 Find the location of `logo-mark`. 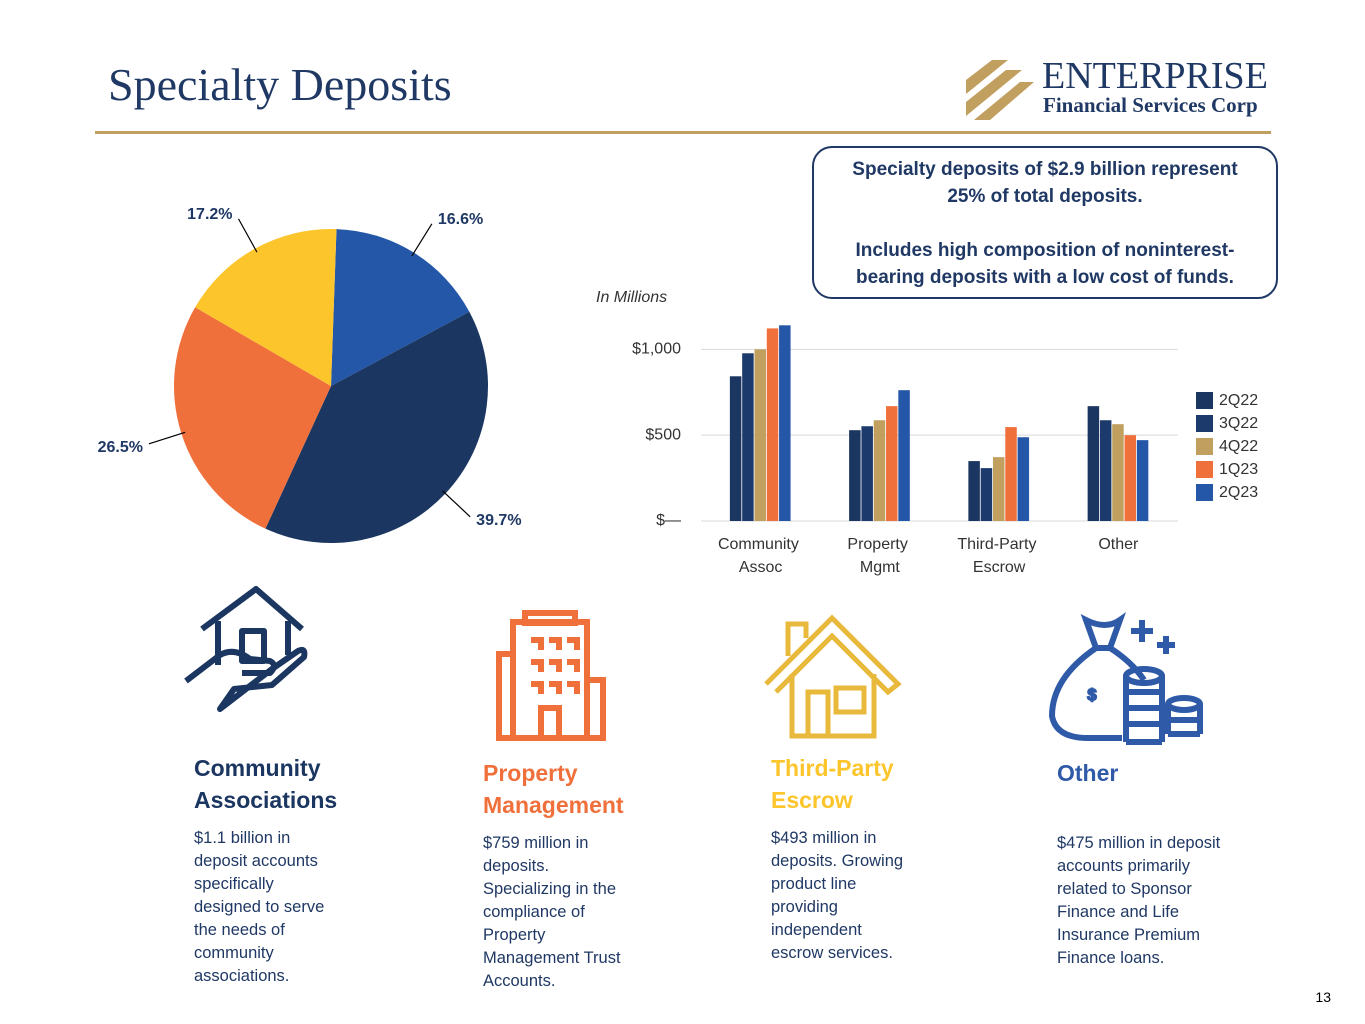

logo-mark is located at coordinates (1000, 90).